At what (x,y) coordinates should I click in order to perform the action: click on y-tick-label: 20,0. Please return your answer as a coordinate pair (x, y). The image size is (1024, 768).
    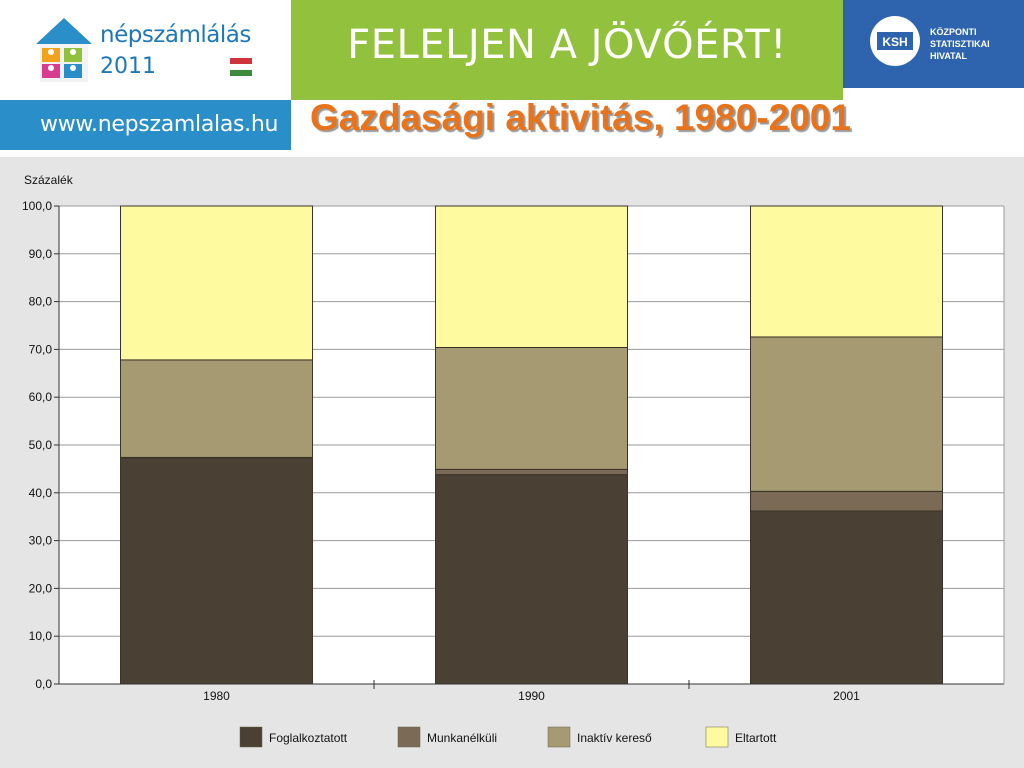
    Looking at the image, I should click on (41, 588).